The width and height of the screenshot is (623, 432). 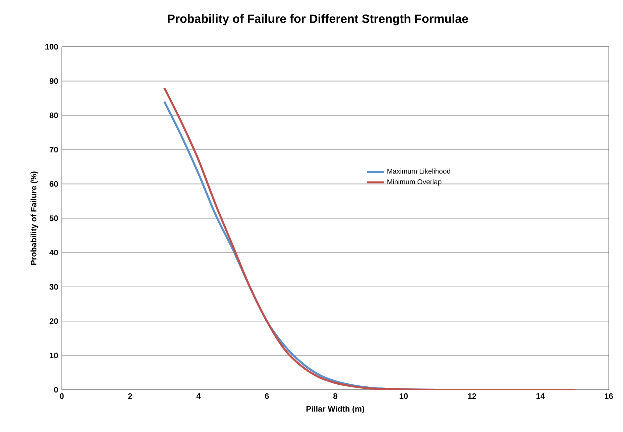 I want to click on chart-title: Probability of Failure for Different Strength Formulae, so click(x=318, y=20).